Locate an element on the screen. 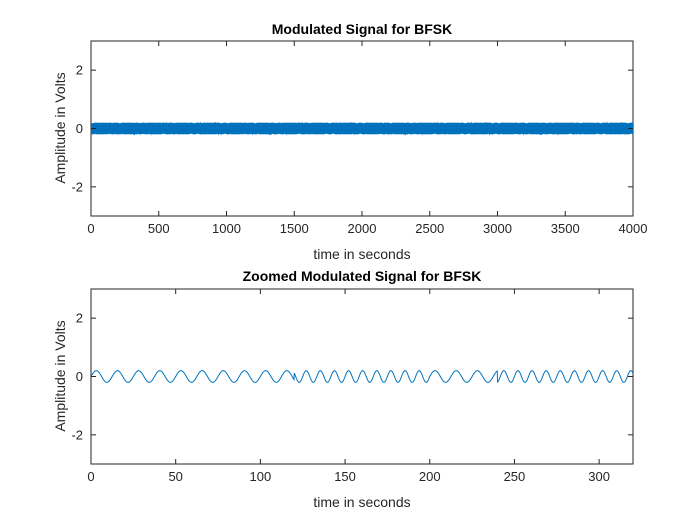  x-tick-label-top: 2500 is located at coordinates (429, 228).